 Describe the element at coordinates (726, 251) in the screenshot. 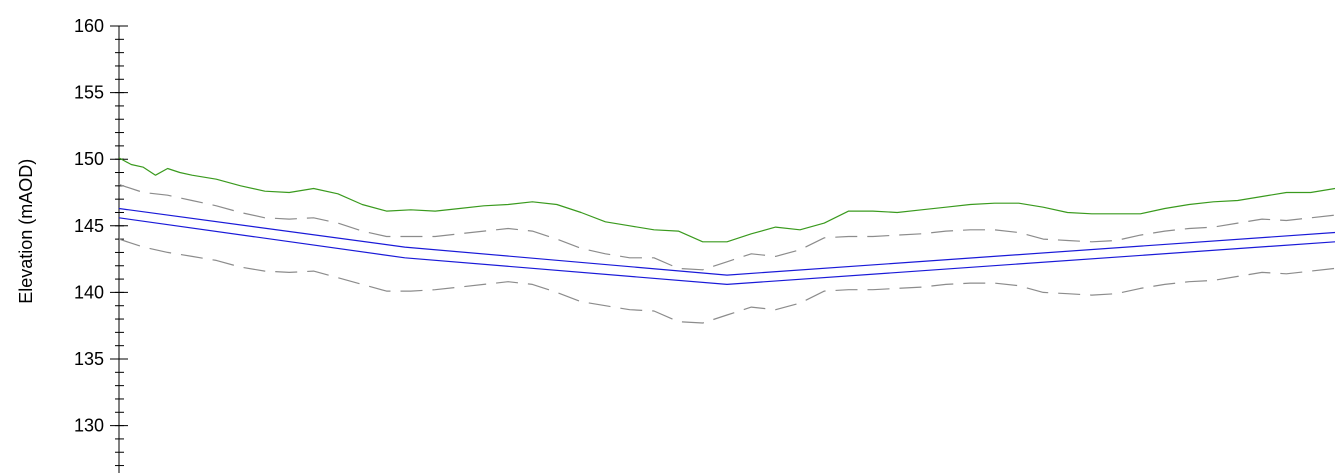

I see `series-line-design-lower` at that location.